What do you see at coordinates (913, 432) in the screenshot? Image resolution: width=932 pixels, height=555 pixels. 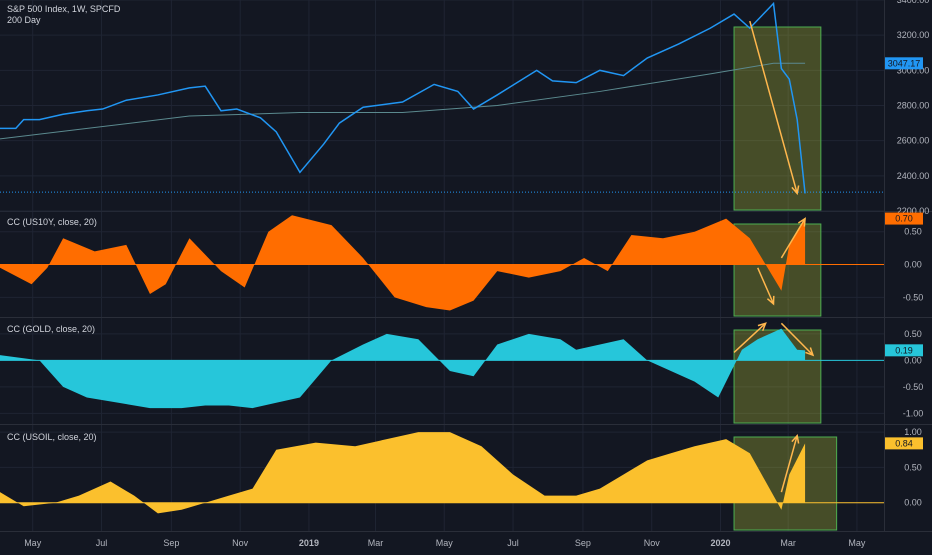 I see `usoil-y-tick-label-0: 1.00` at bounding box center [913, 432].